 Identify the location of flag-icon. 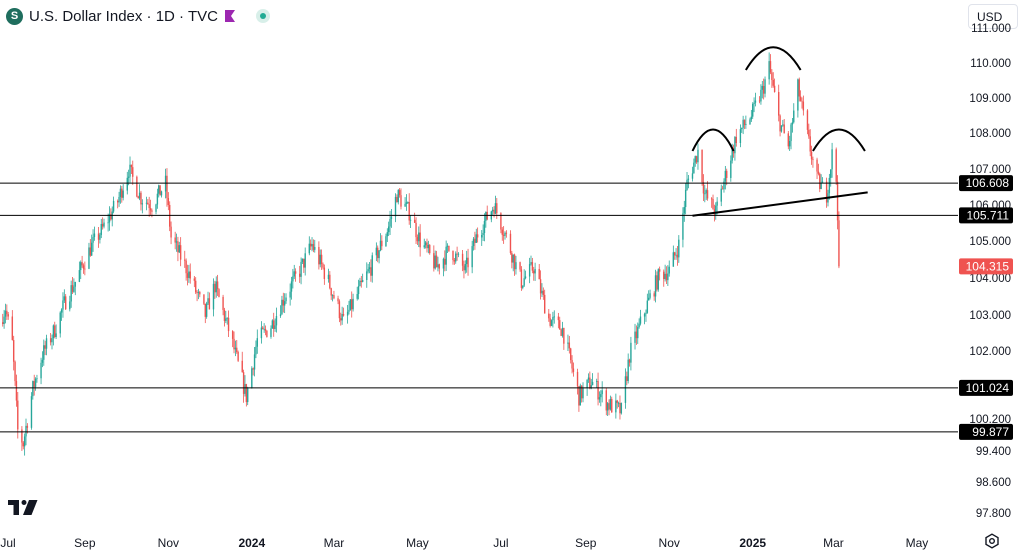
(230, 16).